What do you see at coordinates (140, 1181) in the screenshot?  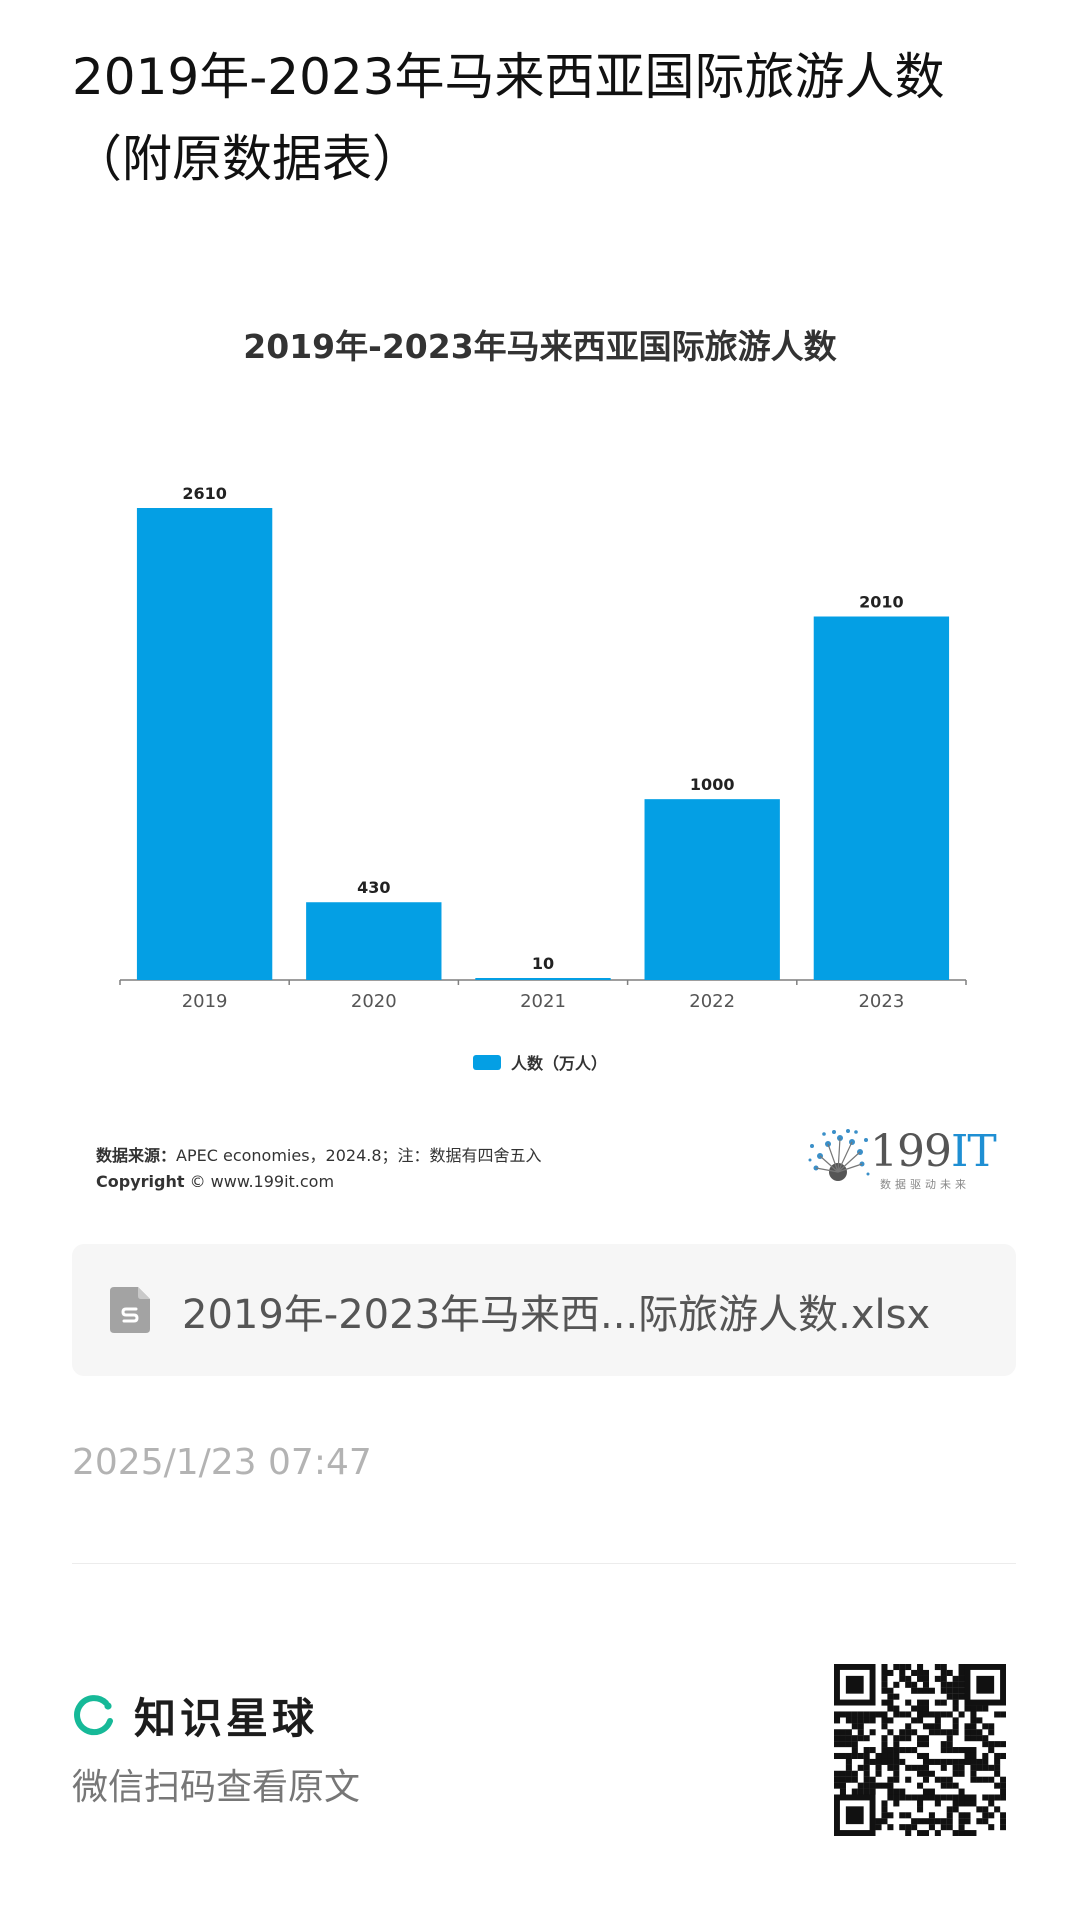 I see `copyright-label: Copyright` at bounding box center [140, 1181].